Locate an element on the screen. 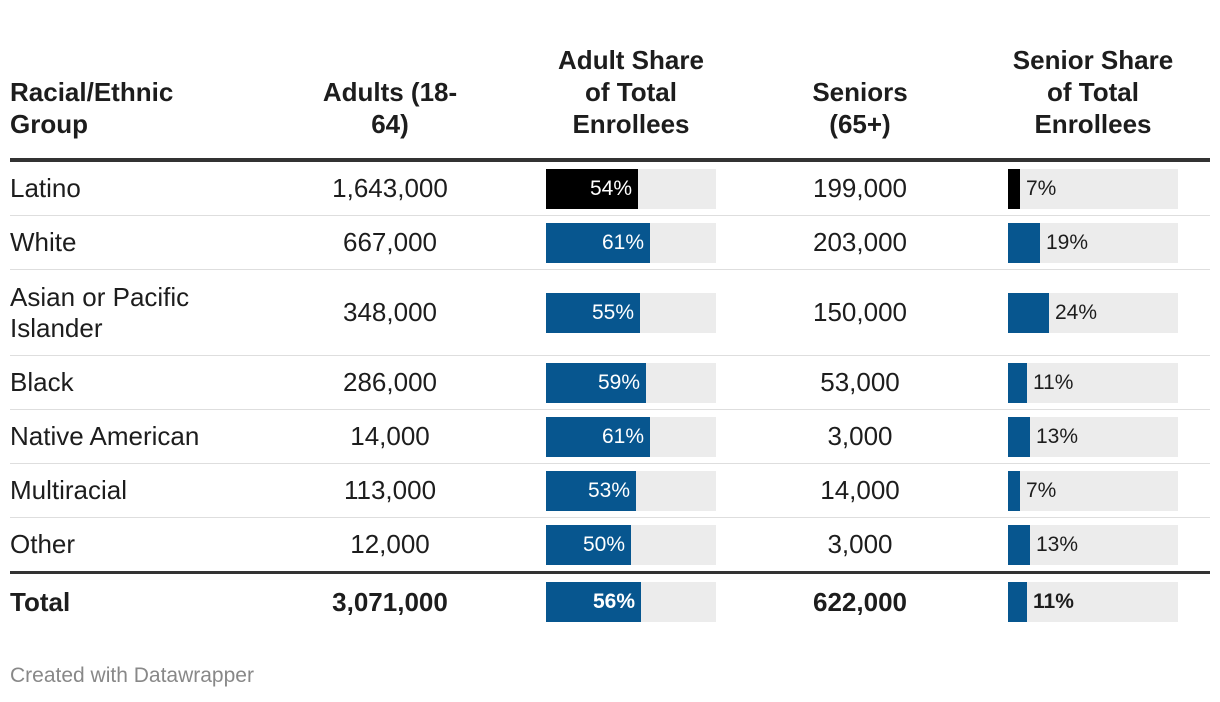 The width and height of the screenshot is (1220, 702). senior-share-track: 19% is located at coordinates (1093, 242).